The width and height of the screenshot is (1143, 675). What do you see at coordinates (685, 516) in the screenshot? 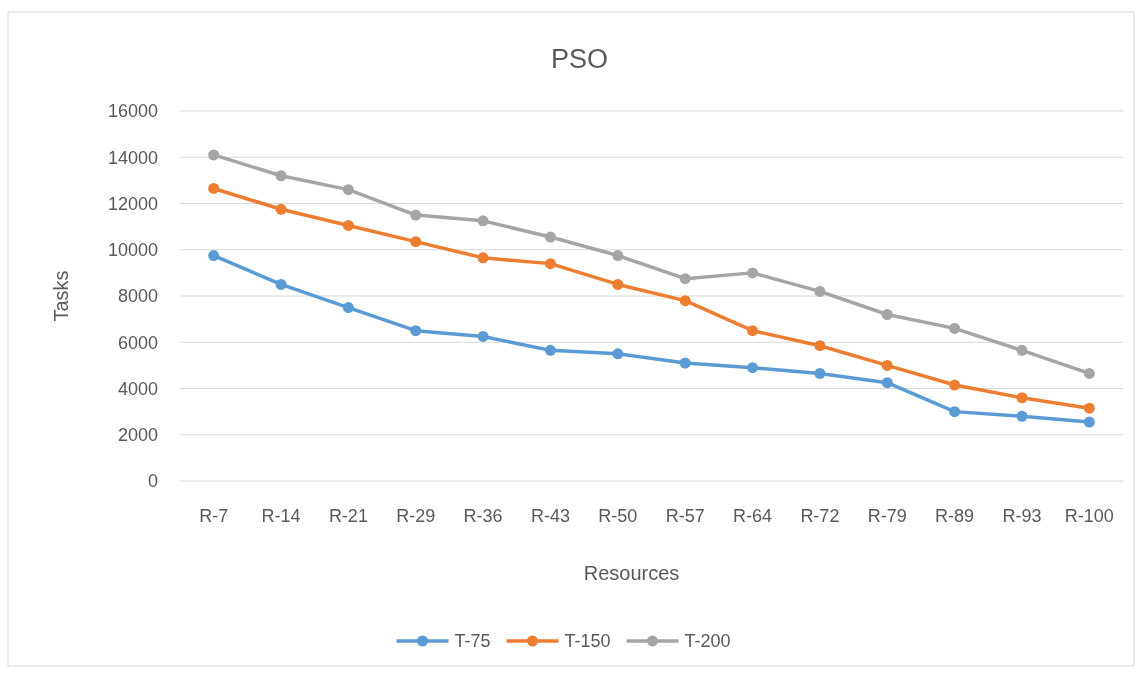
I see `x-tick-label: R-57` at bounding box center [685, 516].